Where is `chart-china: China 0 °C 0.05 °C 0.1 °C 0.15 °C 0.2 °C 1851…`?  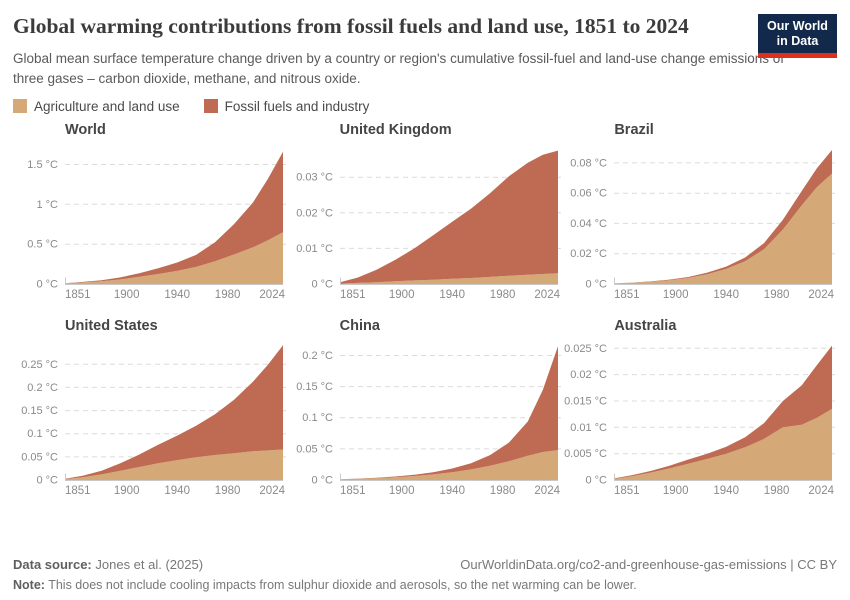 chart-china: China 0 °C 0.05 °C 0.1 °C 0.15 °C 0.2 °C 1851… is located at coordinates (425, 409).